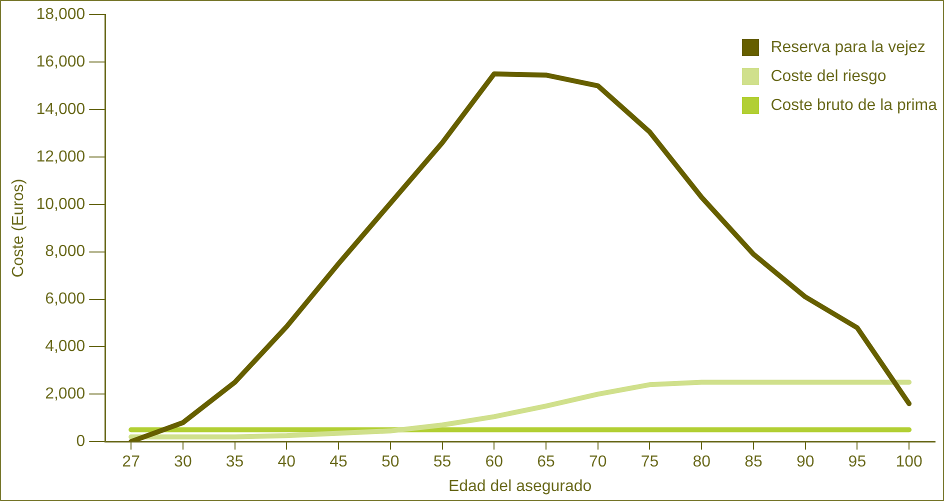 This screenshot has height=501, width=944. What do you see at coordinates (442, 462) in the screenshot?
I see `x-tick-label: 55` at bounding box center [442, 462].